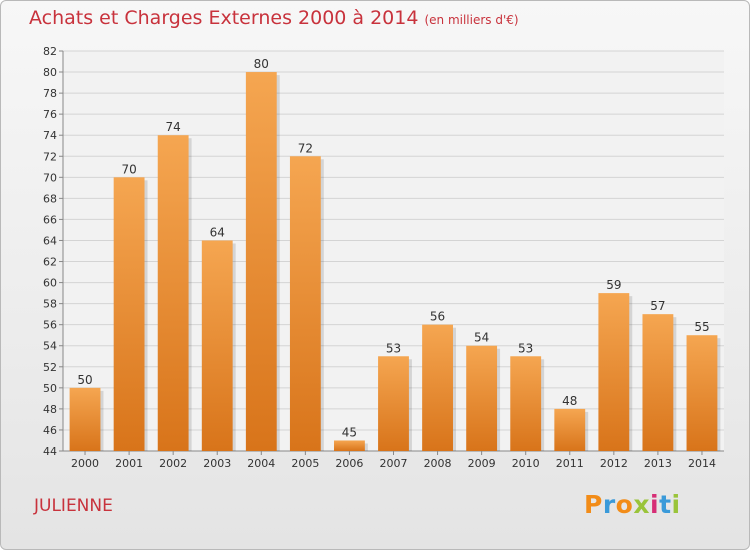  What do you see at coordinates (481, 338) in the screenshot?
I see `data-label: 54` at bounding box center [481, 338].